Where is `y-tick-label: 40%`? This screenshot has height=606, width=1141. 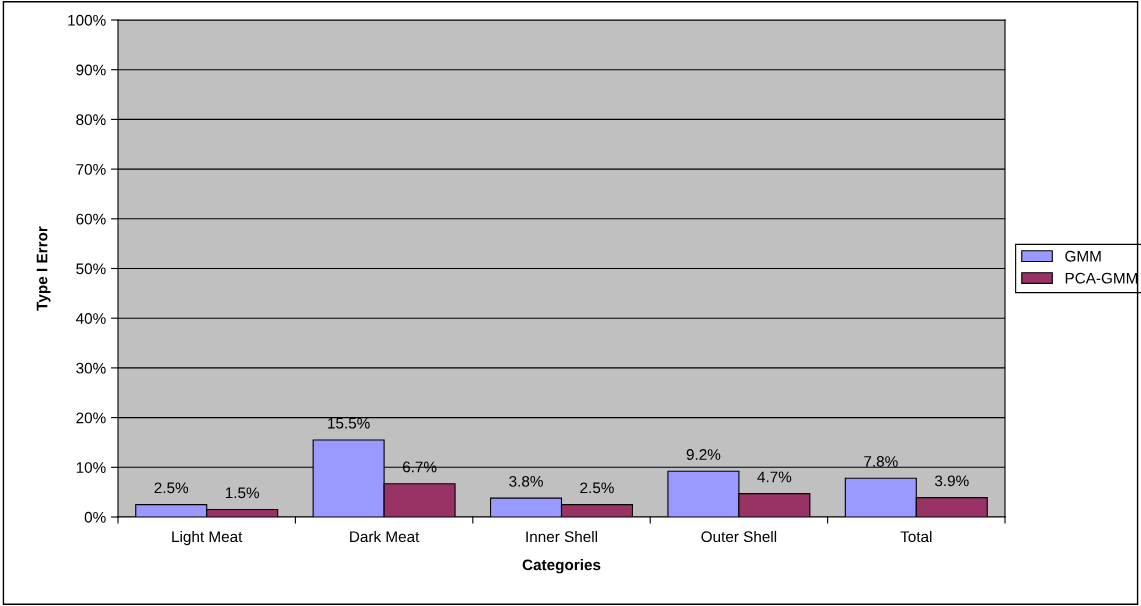
y-tick-label: 40% is located at coordinates (90, 318).